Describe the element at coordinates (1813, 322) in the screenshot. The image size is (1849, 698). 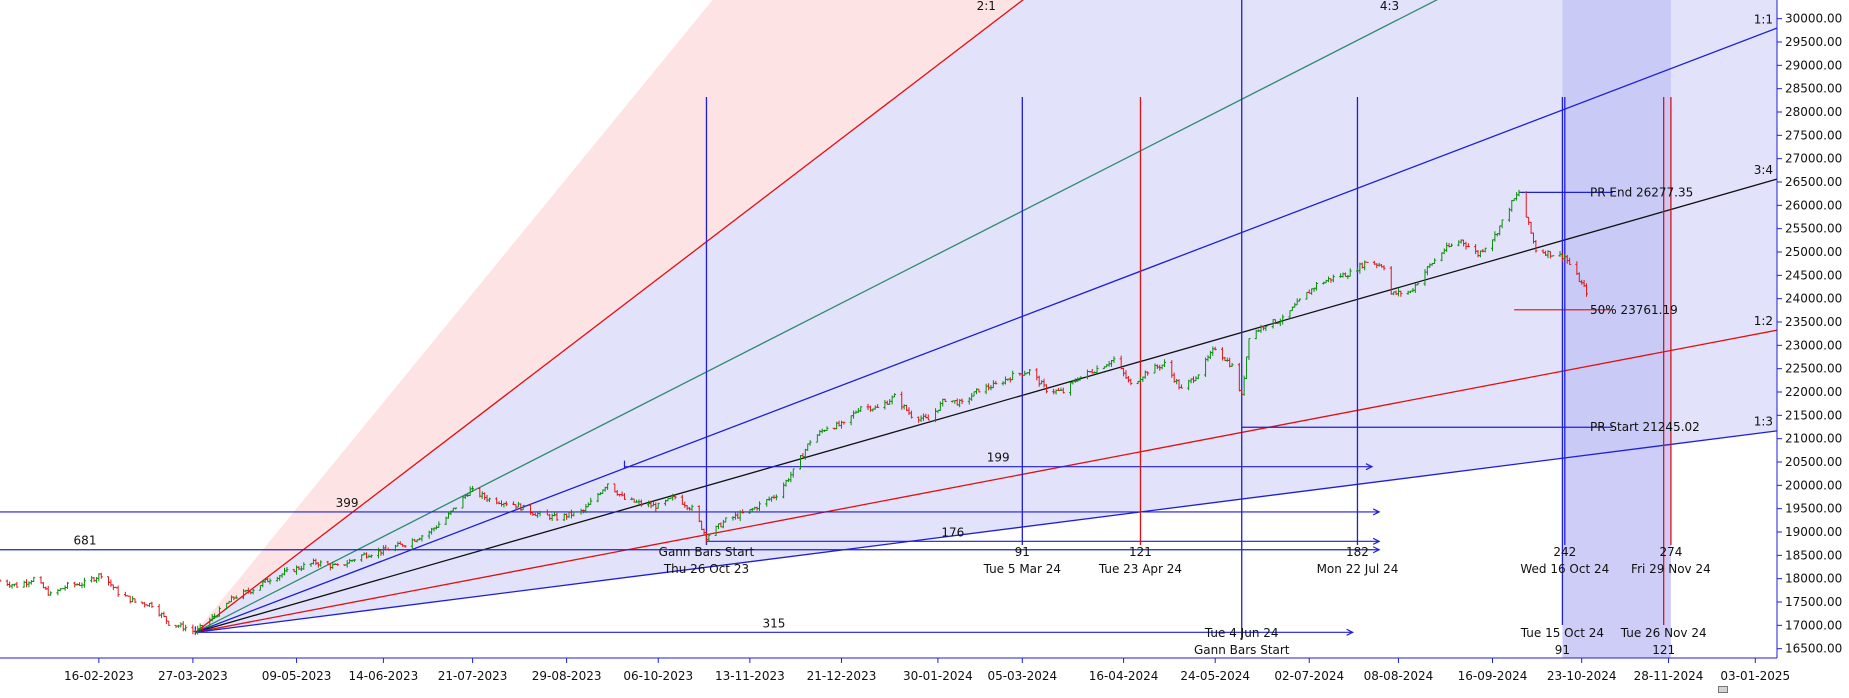
I see `y-axis-tick-label: 23500.00` at that location.